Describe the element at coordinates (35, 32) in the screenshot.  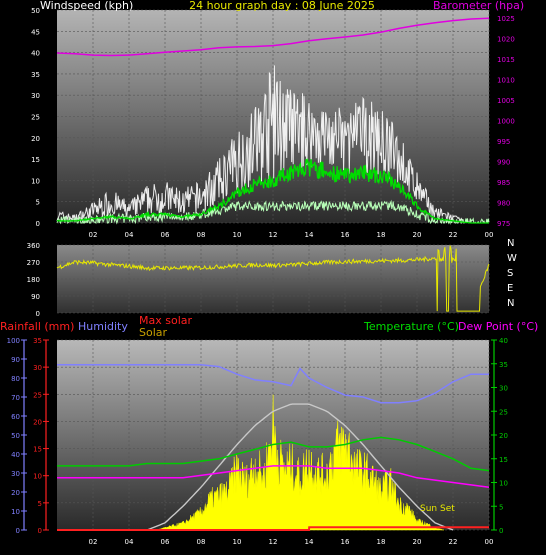
I see `wind-tick-label: 45` at that location.